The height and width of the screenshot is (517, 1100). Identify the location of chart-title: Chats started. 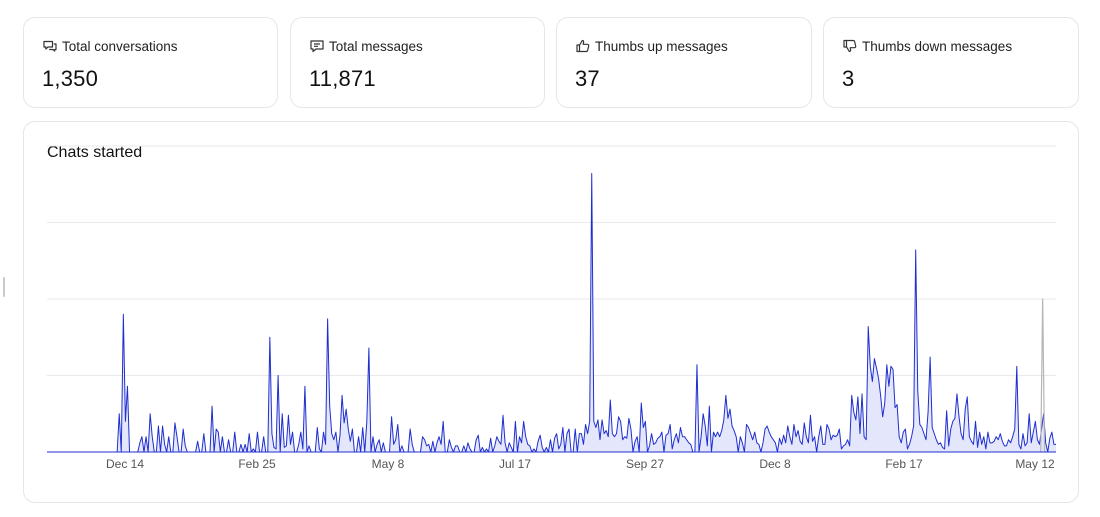
(95, 152).